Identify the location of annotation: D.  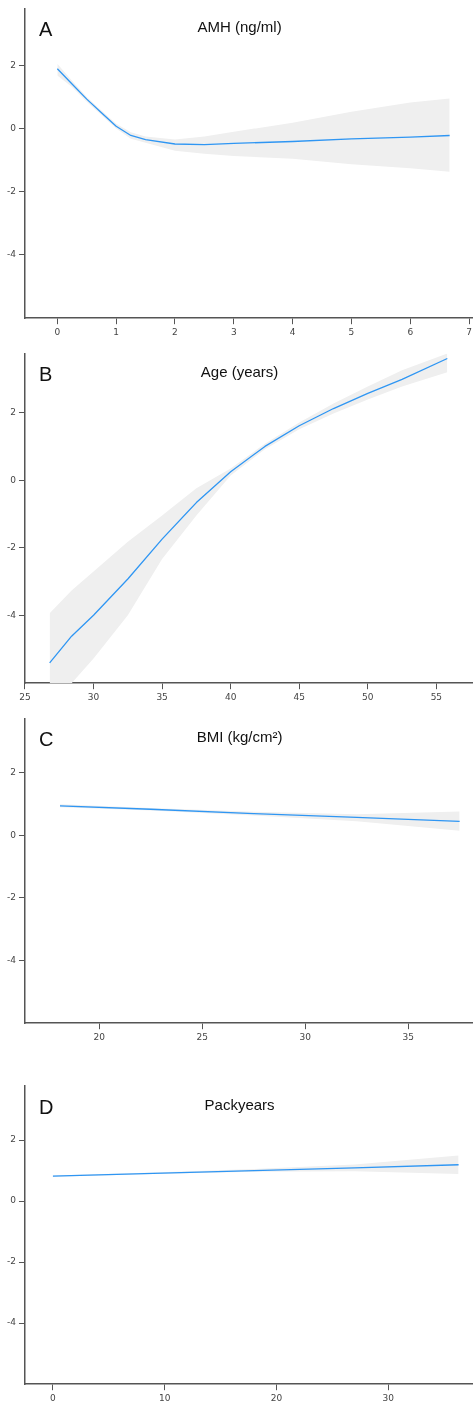
(46, 1106).